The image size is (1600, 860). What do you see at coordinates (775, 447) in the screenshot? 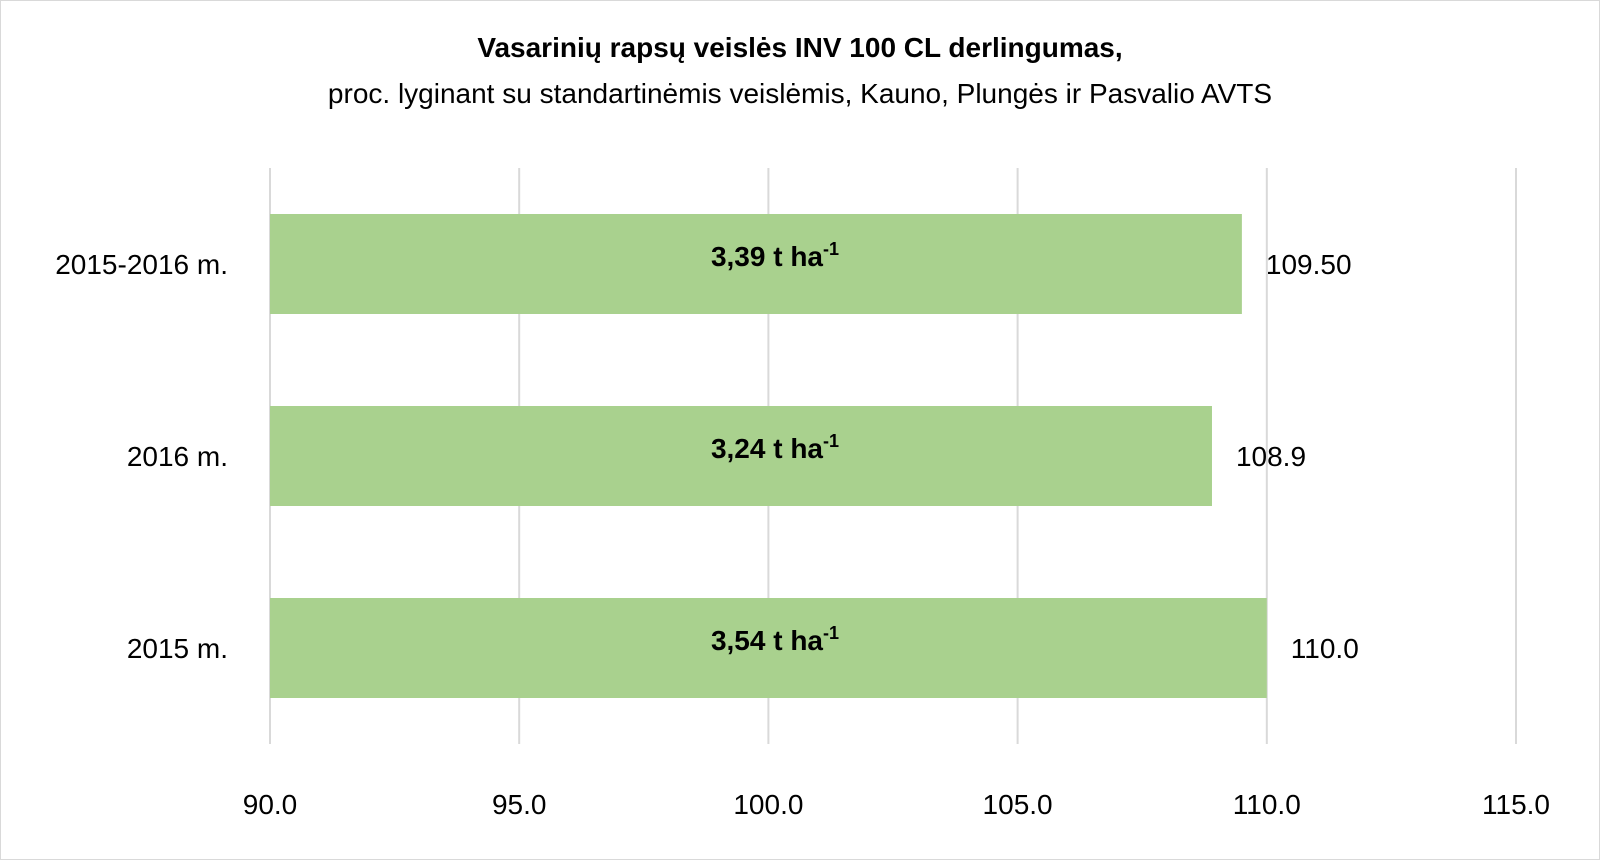
I see `bar-annotation: 3,24 t ha-1` at bounding box center [775, 447].